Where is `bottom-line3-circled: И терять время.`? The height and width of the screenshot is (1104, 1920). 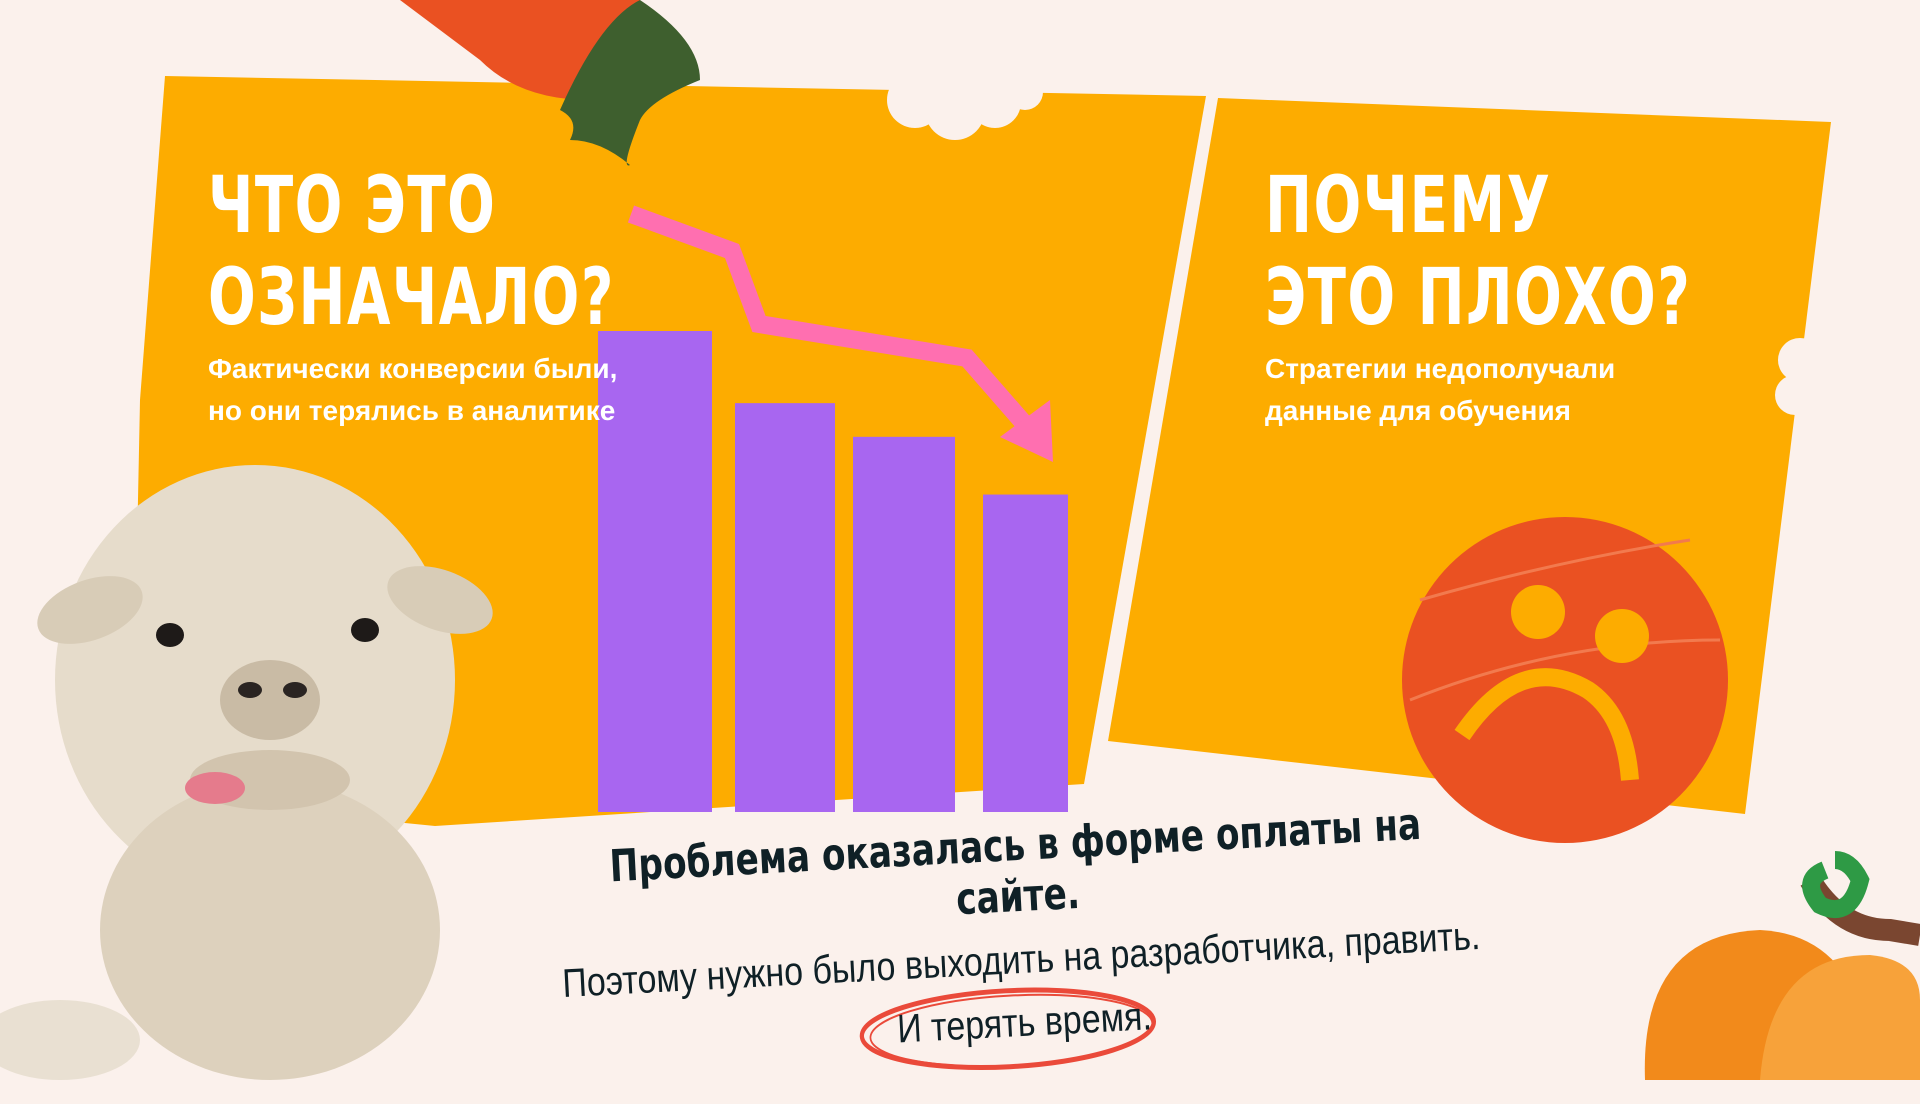 bottom-line3-circled: И терять время. is located at coordinates (1019, 1028).